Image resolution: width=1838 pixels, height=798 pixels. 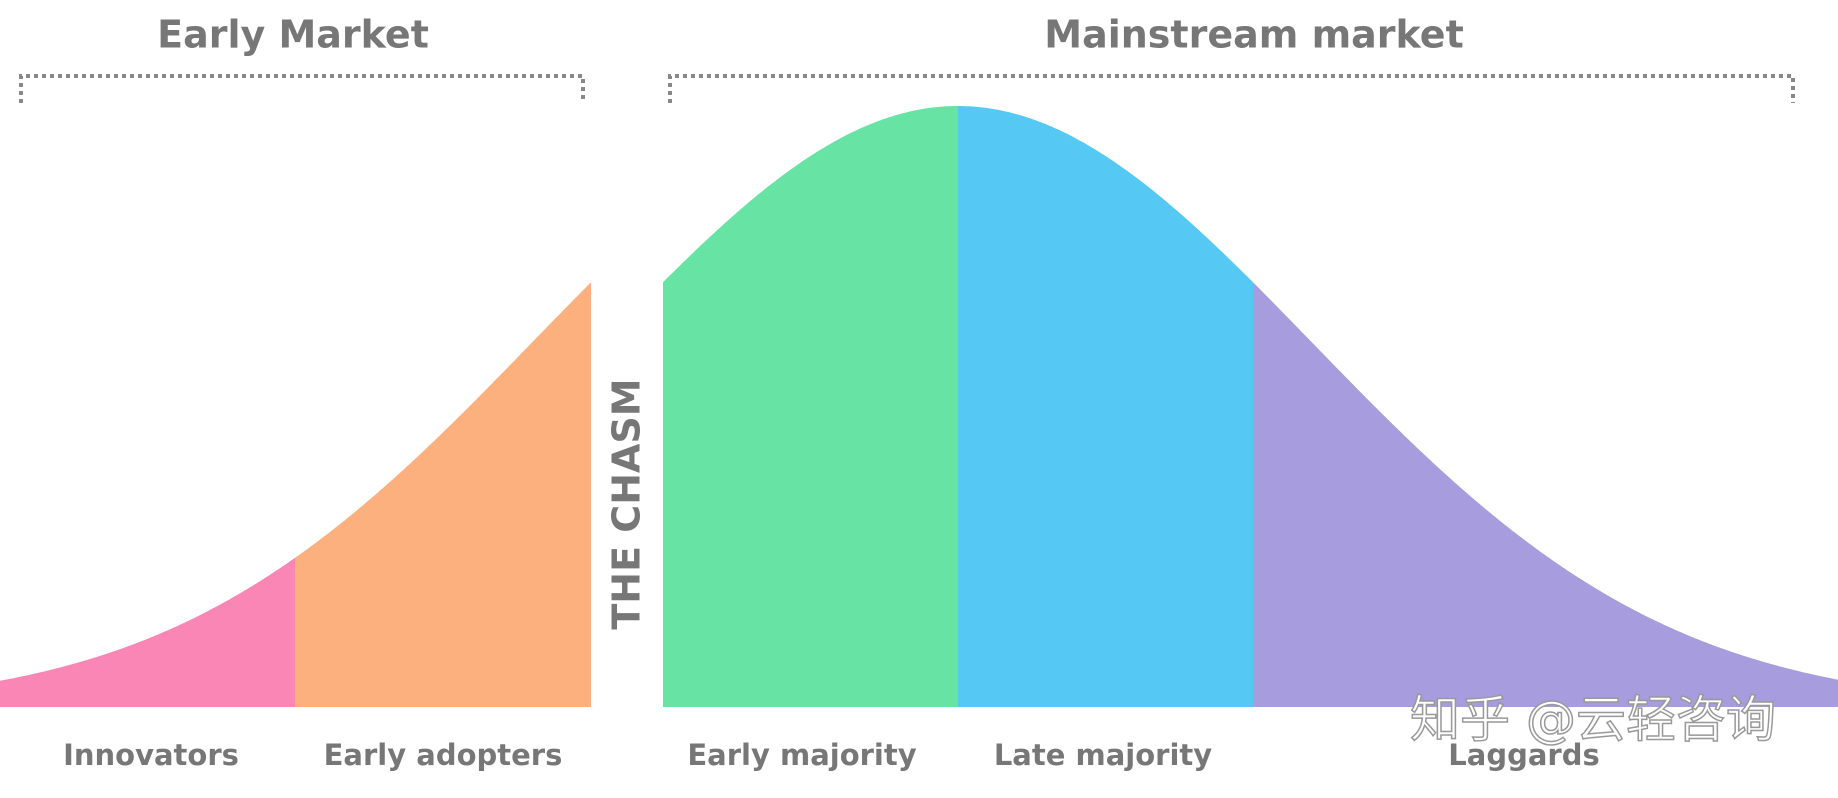 What do you see at coordinates (1523, 755) in the screenshot?
I see `segment-label: Laggards` at bounding box center [1523, 755].